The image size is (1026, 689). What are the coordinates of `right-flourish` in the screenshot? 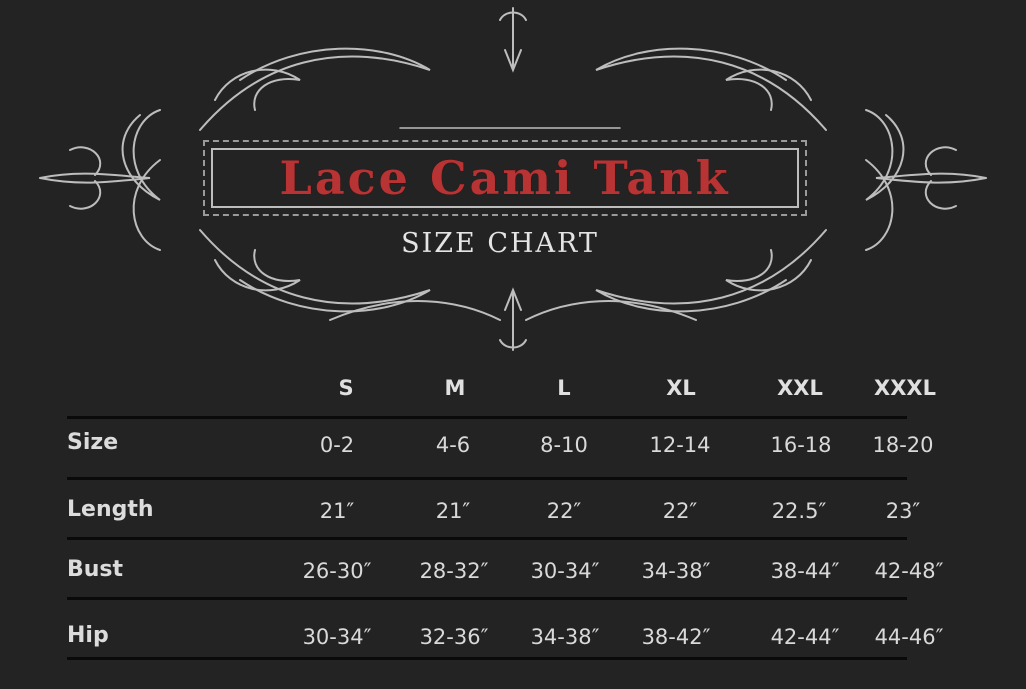 It's located at (791, 180).